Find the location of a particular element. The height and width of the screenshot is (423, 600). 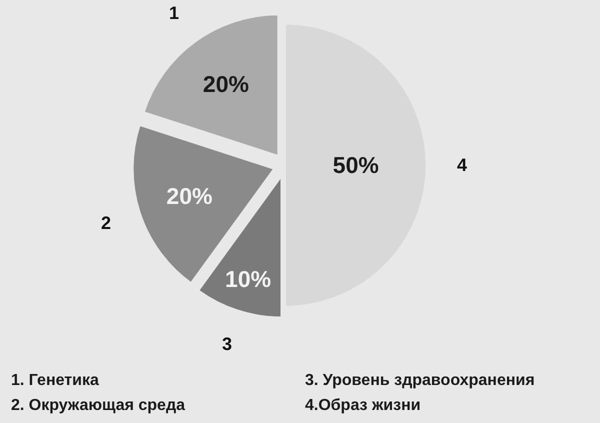

text: 4.Образ жизни is located at coordinates (363, 405).